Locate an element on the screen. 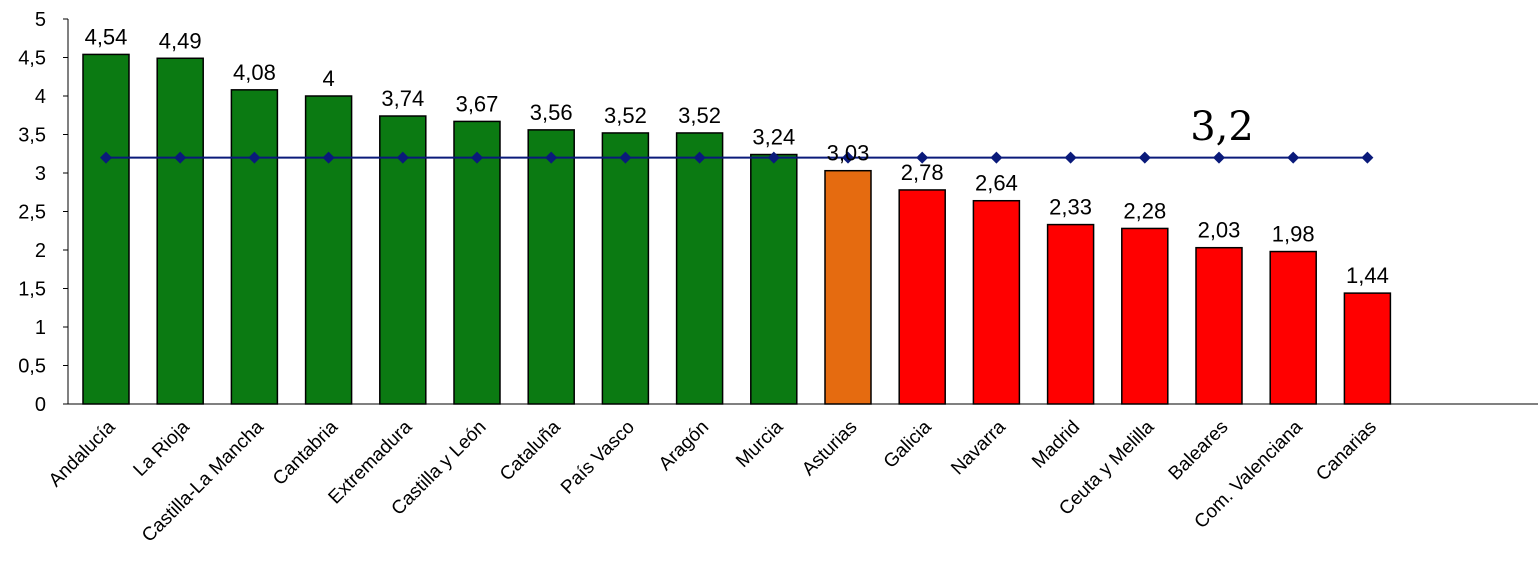 This screenshot has height=584, width=1538. y-axis: 0 0,5 1 1,5 2 2,5 3 3,5 4 4,5 5 is located at coordinates (43, 212).